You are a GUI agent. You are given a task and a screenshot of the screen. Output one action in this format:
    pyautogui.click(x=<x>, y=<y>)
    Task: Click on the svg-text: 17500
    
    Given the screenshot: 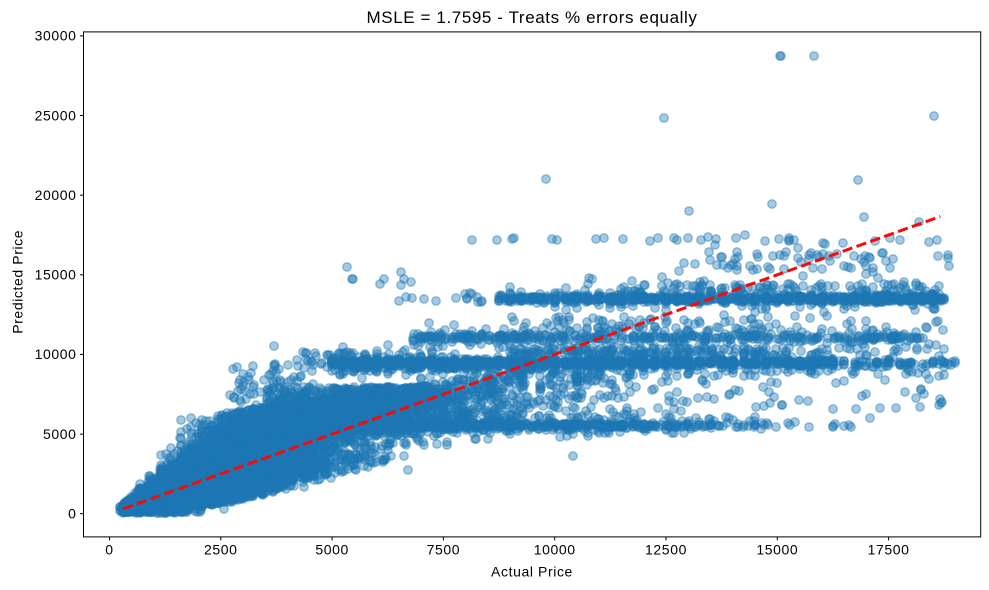 What is the action you would take?
    pyautogui.click(x=889, y=550)
    